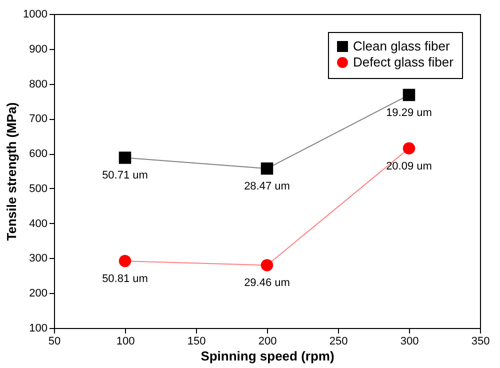 Image resolution: width=500 pixels, height=368 pixels. Describe the element at coordinates (38, 258) in the screenshot. I see `y-tick-label: 300` at that location.